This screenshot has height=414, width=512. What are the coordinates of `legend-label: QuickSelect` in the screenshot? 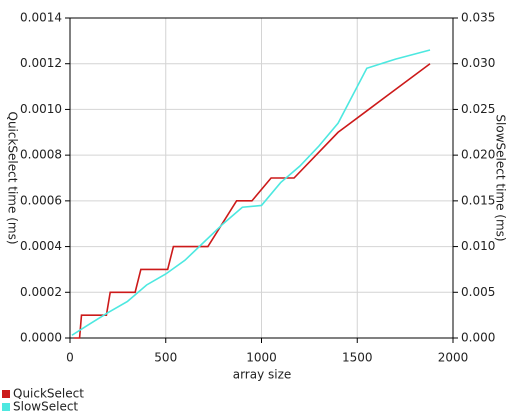 It's located at (48, 394).